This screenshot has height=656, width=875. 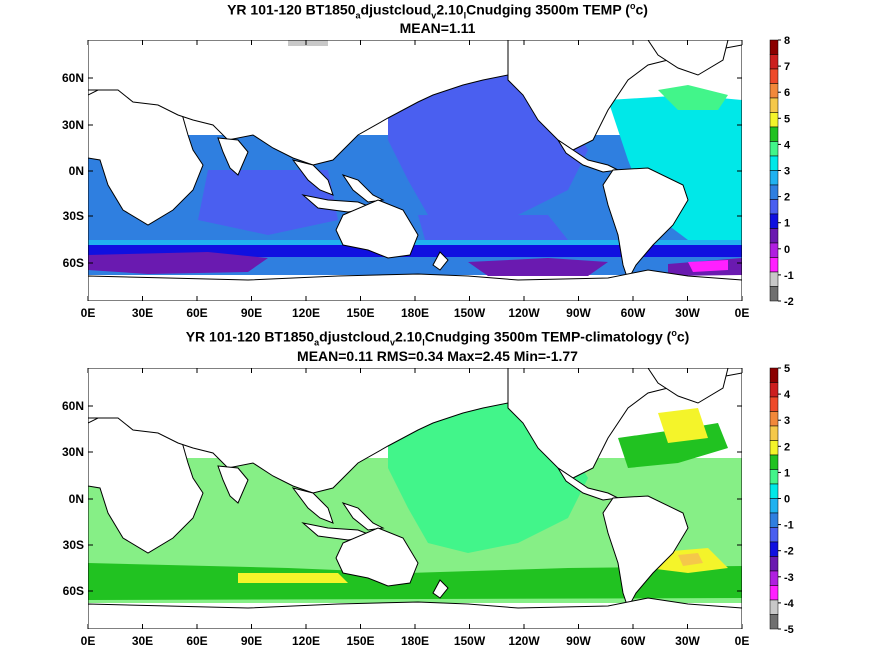 I want to click on top-map-subtitle: MEAN=1.11, so click(x=437, y=28).